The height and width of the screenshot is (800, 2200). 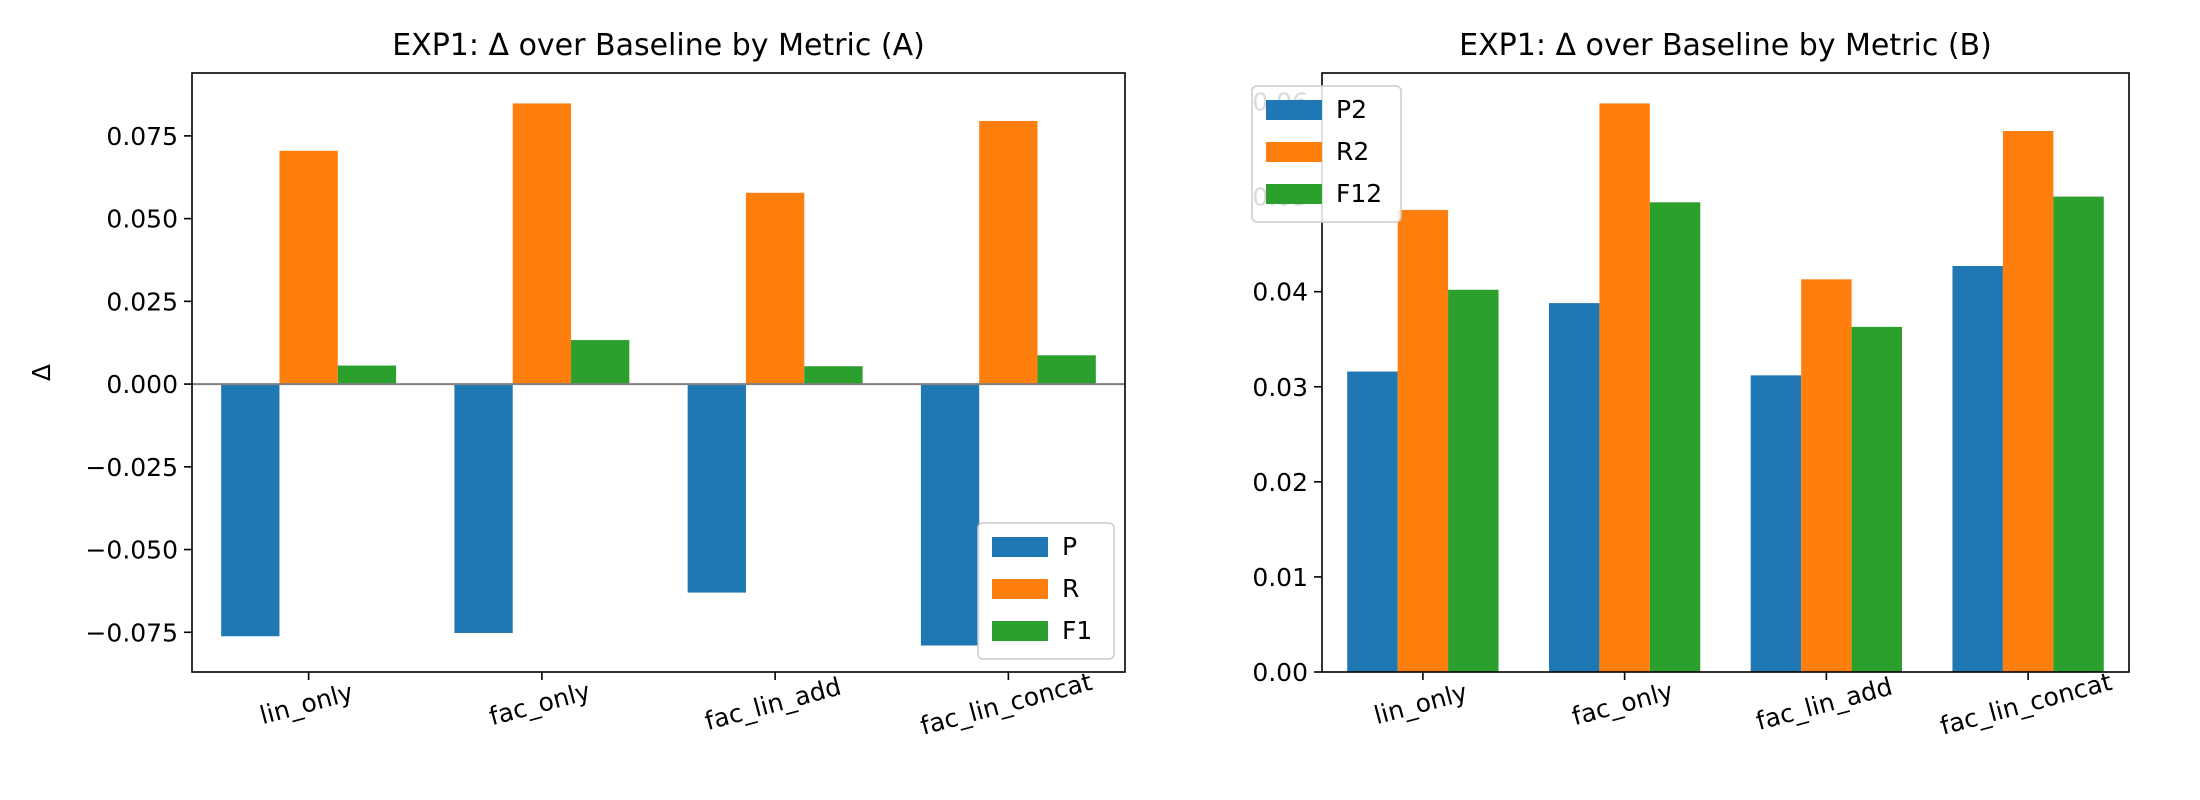 What do you see at coordinates (1359, 193) in the screenshot?
I see `legend-label: F12` at bounding box center [1359, 193].